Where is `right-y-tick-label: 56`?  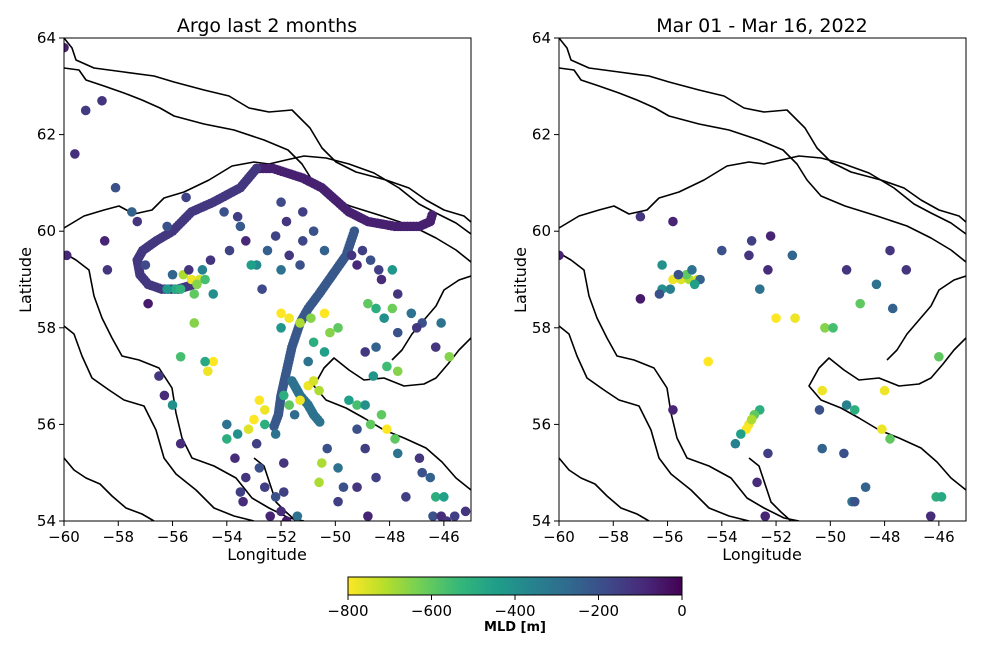 right-y-tick-label: 56 is located at coordinates (541, 424).